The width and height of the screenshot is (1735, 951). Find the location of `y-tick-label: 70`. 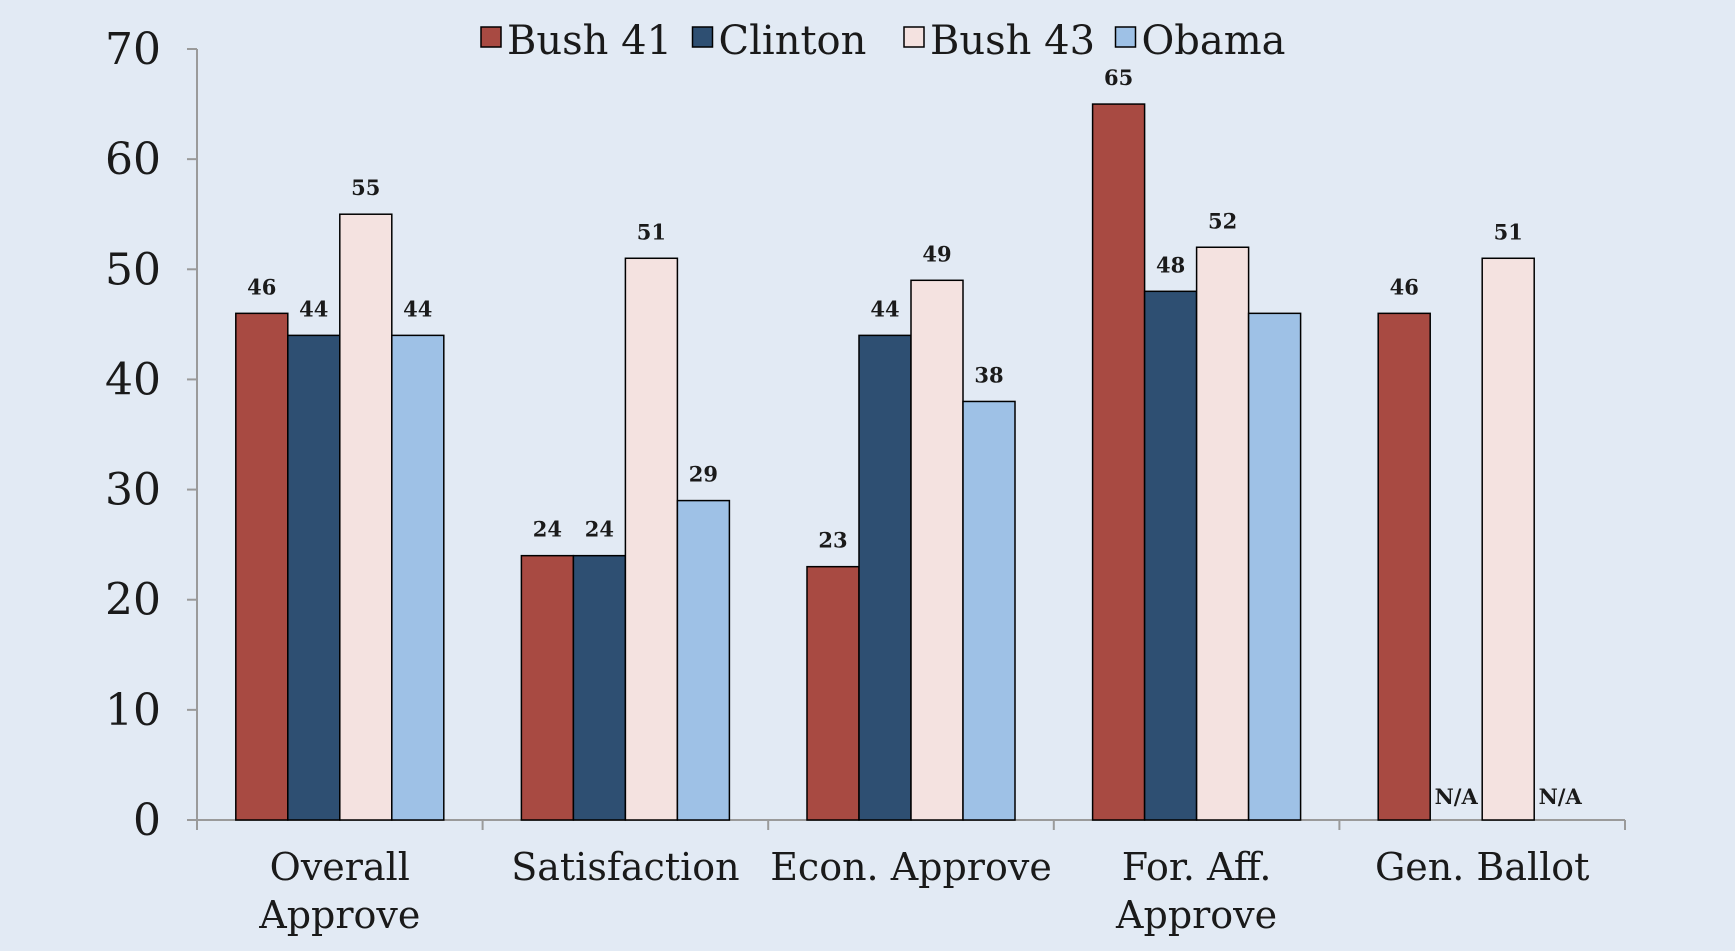

y-tick-label: 70 is located at coordinates (133, 49).